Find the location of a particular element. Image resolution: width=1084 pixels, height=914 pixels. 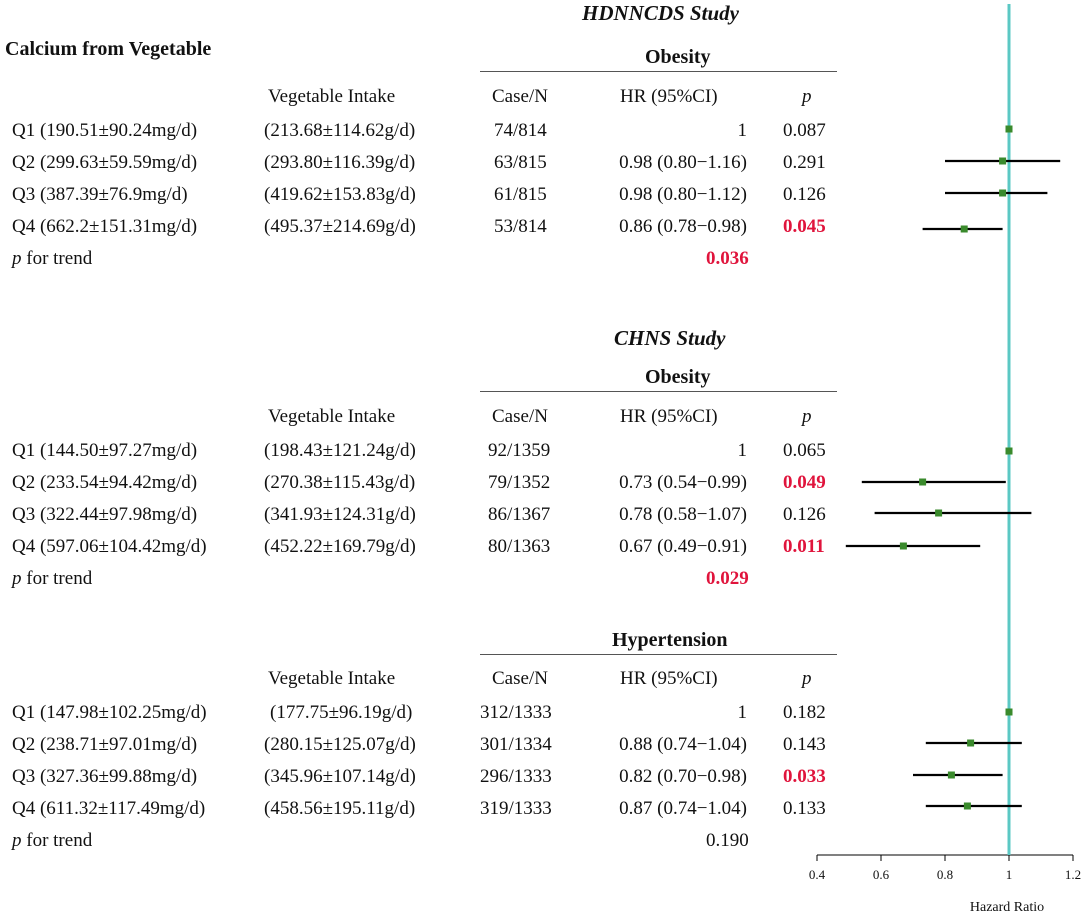

case-n: 312/1333 is located at coordinates (516, 712).